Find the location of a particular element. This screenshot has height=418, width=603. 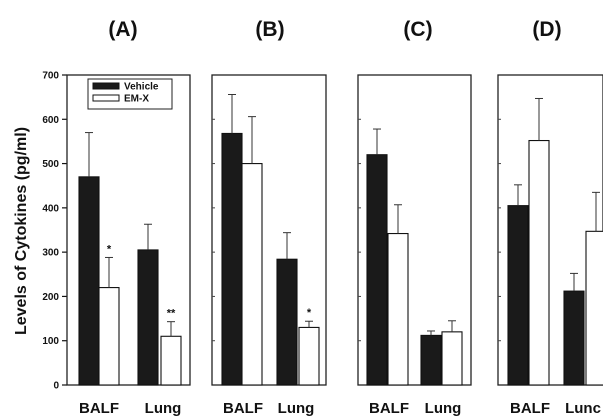

bar-emx-lunc is located at coordinates (594, 308).